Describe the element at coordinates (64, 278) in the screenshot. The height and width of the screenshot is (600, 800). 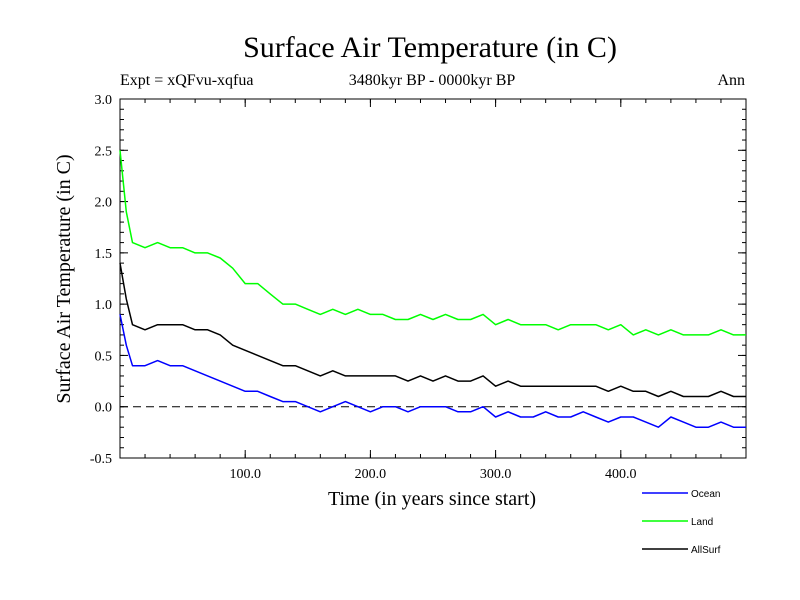
I see `y-axis-label: Surface Air Temperature (in C)` at that location.